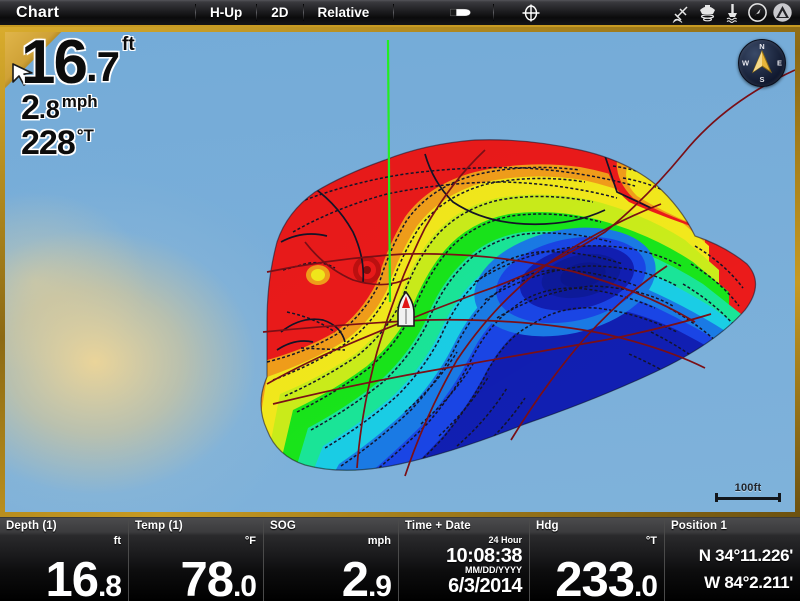 This screenshot has height=601, width=800. Describe the element at coordinates (128, 44) in the screenshot. I see `depth-unit: ft` at that location.